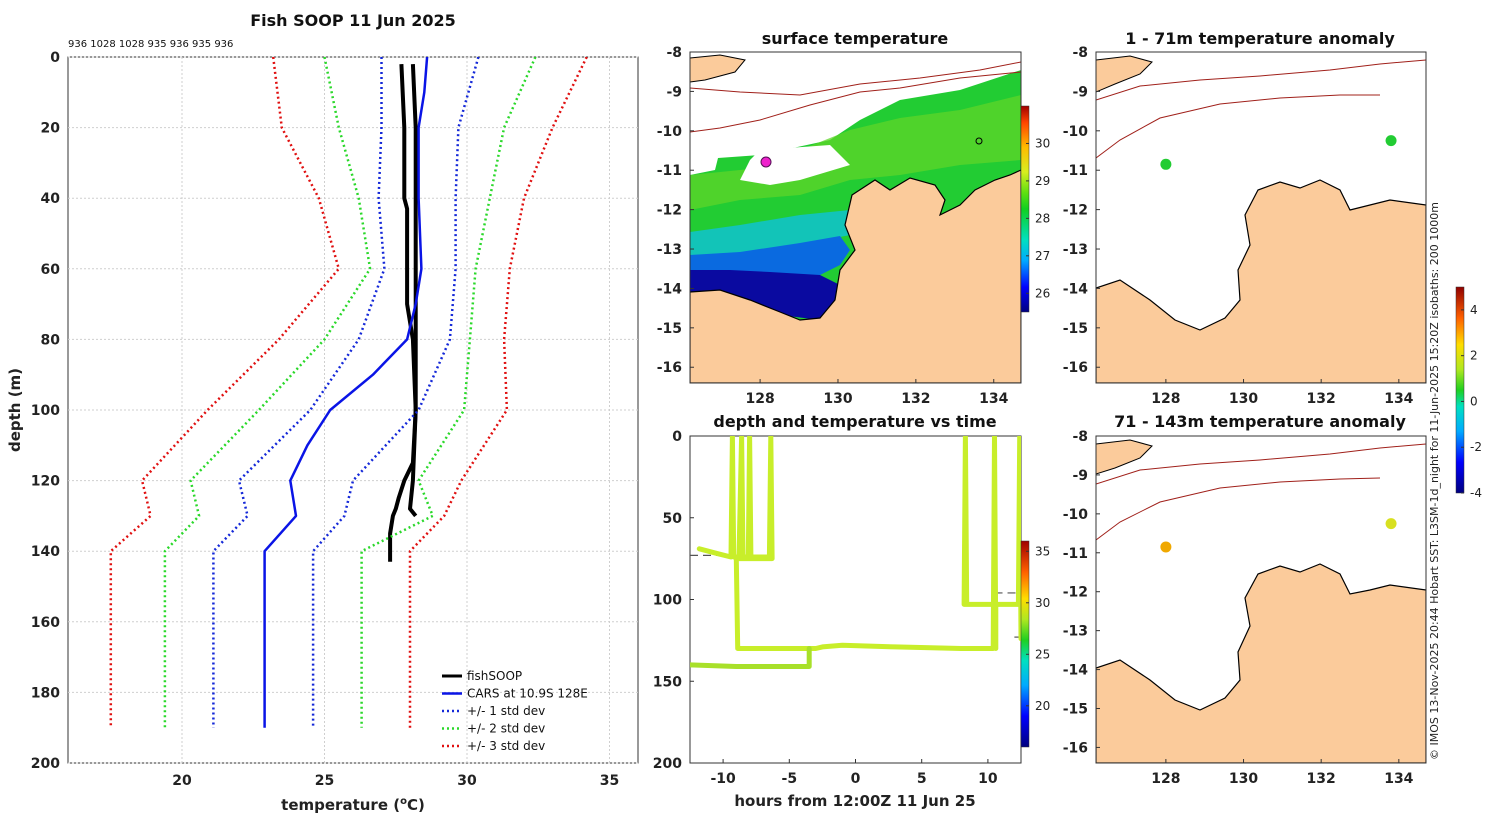 This screenshot has width=1500, height=824. What do you see at coordinates (1076, 132) in the screenshot?
I see `map-ytick-label: -10` at bounding box center [1076, 132].